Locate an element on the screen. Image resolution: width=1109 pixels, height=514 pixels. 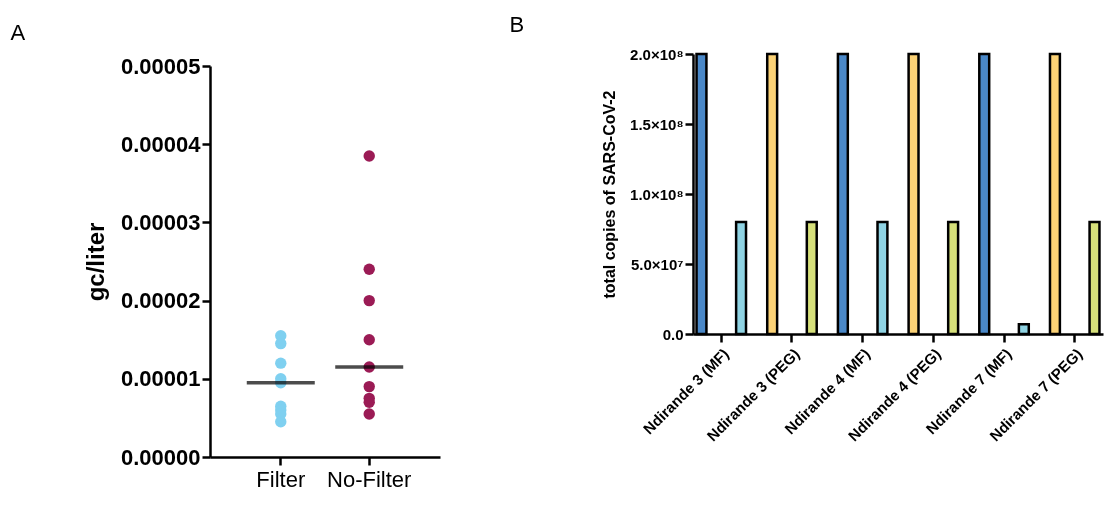
y-tick-label: 0.00004 is located at coordinates (161, 144).